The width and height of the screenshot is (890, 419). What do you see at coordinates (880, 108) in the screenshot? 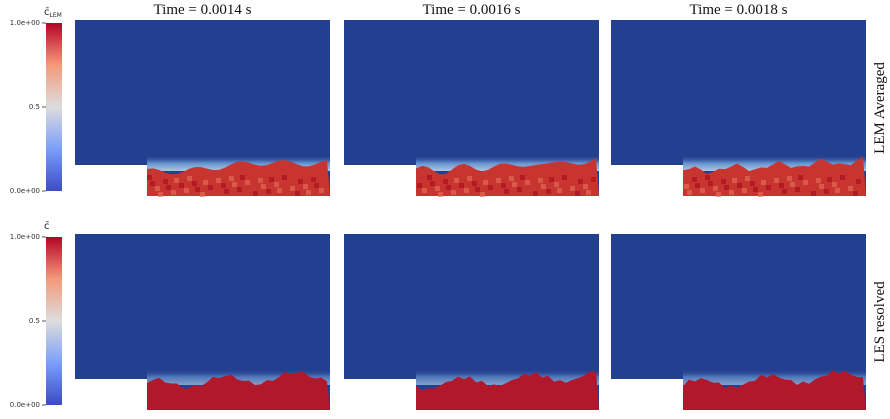
I see `row-label: LEM Averaged` at bounding box center [880, 108].